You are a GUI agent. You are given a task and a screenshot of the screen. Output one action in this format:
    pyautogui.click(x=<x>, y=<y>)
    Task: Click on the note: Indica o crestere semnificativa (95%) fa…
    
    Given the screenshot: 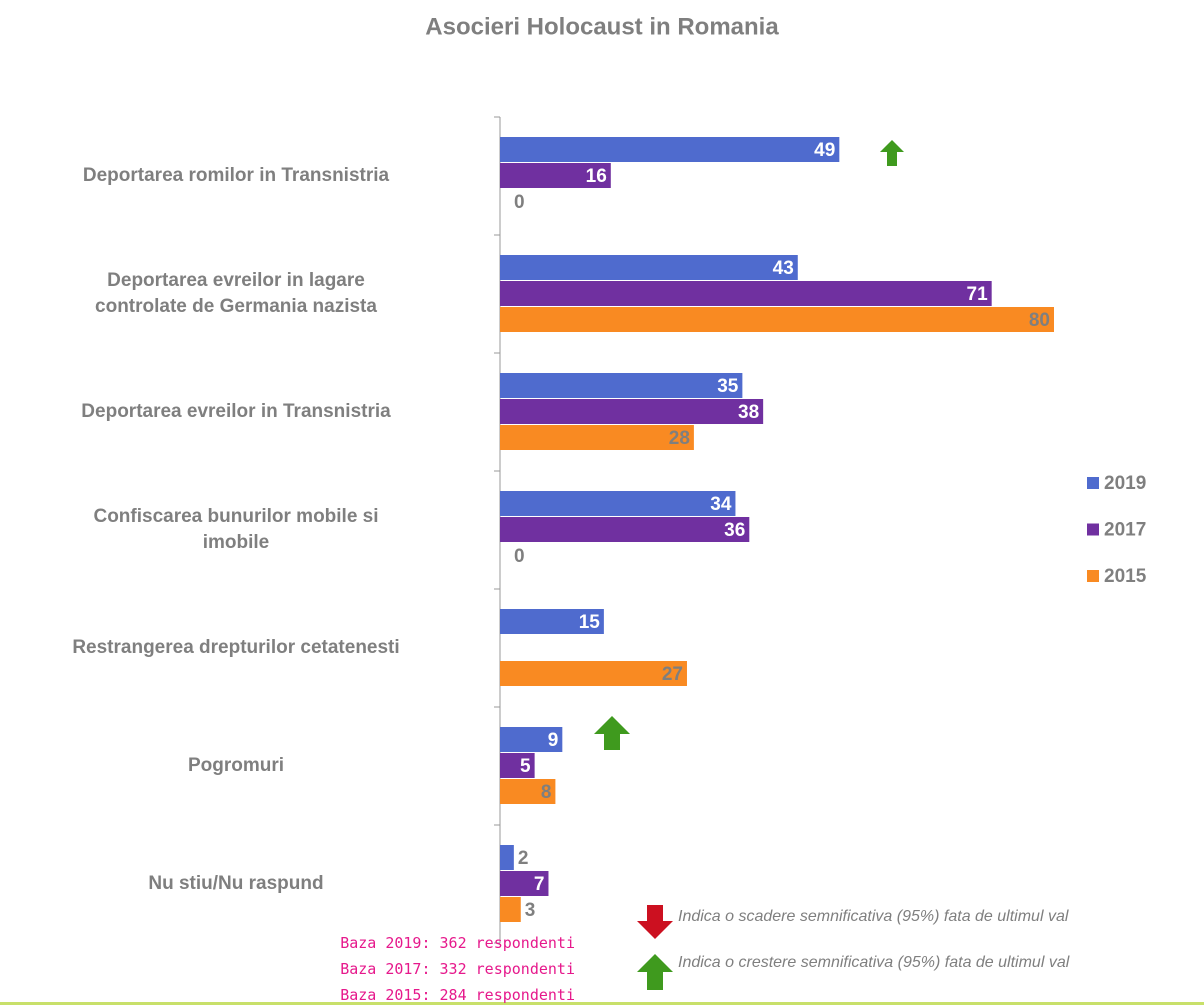 What is the action you would take?
    pyautogui.click(x=874, y=962)
    